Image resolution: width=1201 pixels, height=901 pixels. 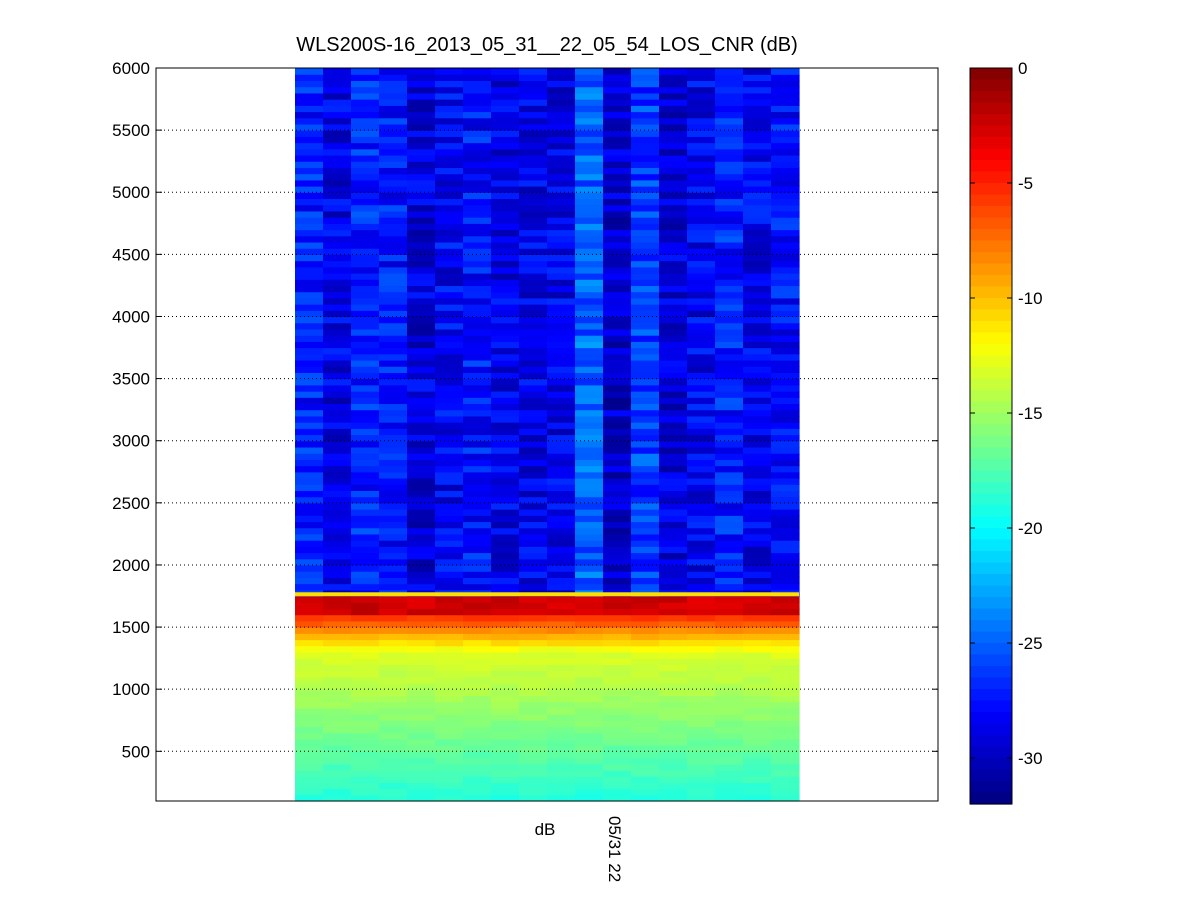 I want to click on colorbar-tick-label: -10, so click(x=1030, y=298).